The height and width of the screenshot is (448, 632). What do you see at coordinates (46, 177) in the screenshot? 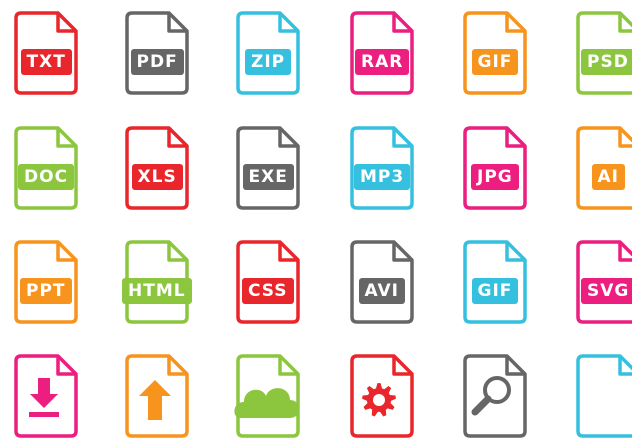
I see `file-type-label: DOC` at bounding box center [46, 177].